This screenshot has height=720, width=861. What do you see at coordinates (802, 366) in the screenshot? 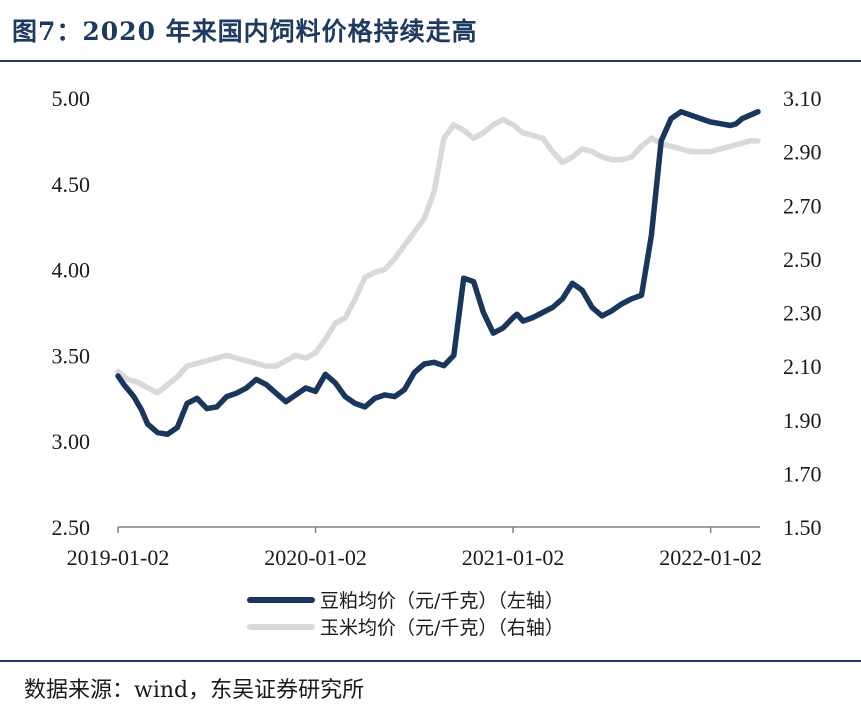
I see `y-right-tick-label: 2.10` at bounding box center [802, 366].